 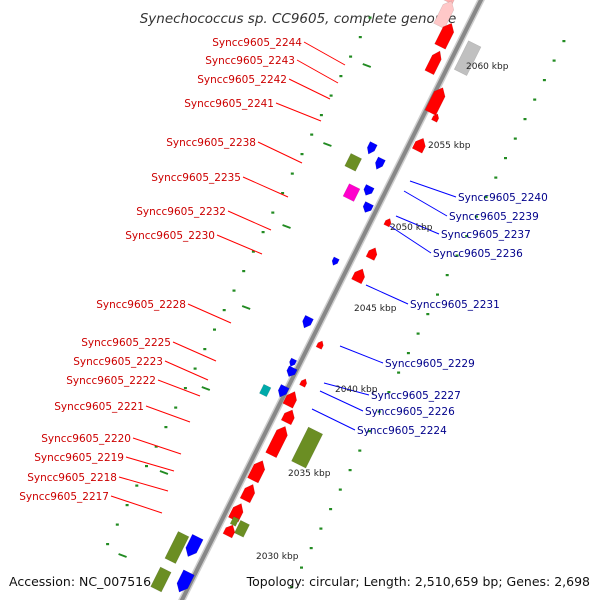 What do you see at coordinates (211, 143) in the screenshot?
I see `gene-label-forward: Syncc9605_2238` at bounding box center [211, 143].